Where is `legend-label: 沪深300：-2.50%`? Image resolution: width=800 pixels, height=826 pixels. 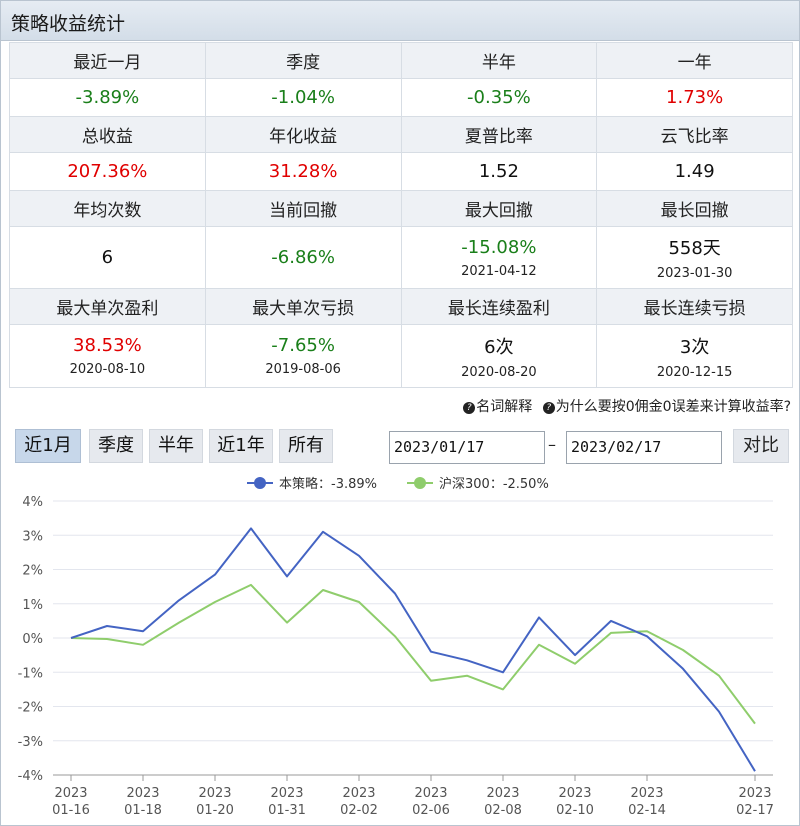 legend-label: 沪深300：-2.50% is located at coordinates (494, 484).